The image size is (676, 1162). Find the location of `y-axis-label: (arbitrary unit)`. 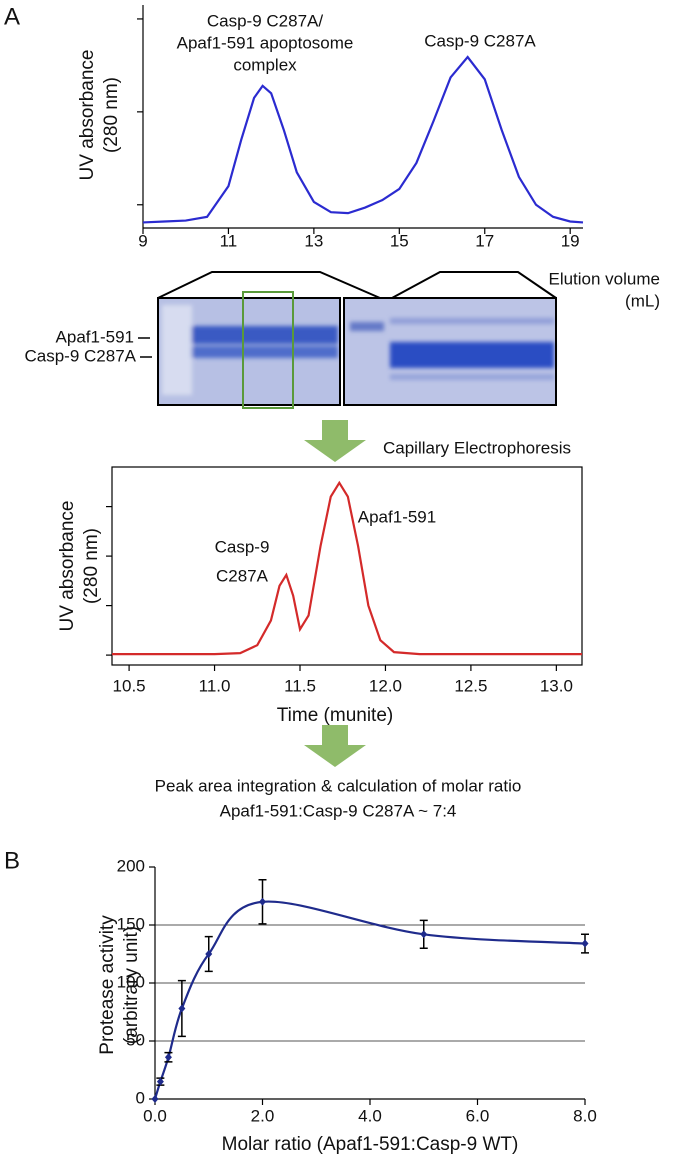

y-axis-label: (arbitrary unit) is located at coordinates (131, 985).